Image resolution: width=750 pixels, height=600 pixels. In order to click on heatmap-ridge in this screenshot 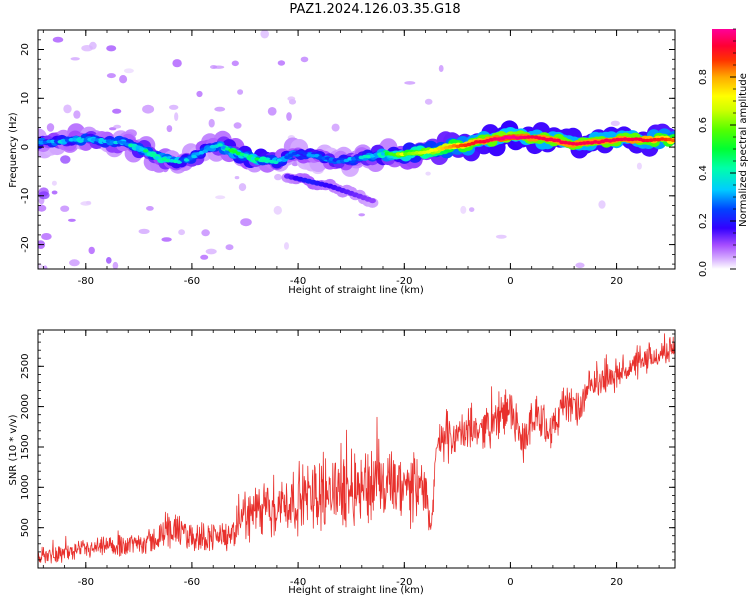, I will do `click(356, 148)`.